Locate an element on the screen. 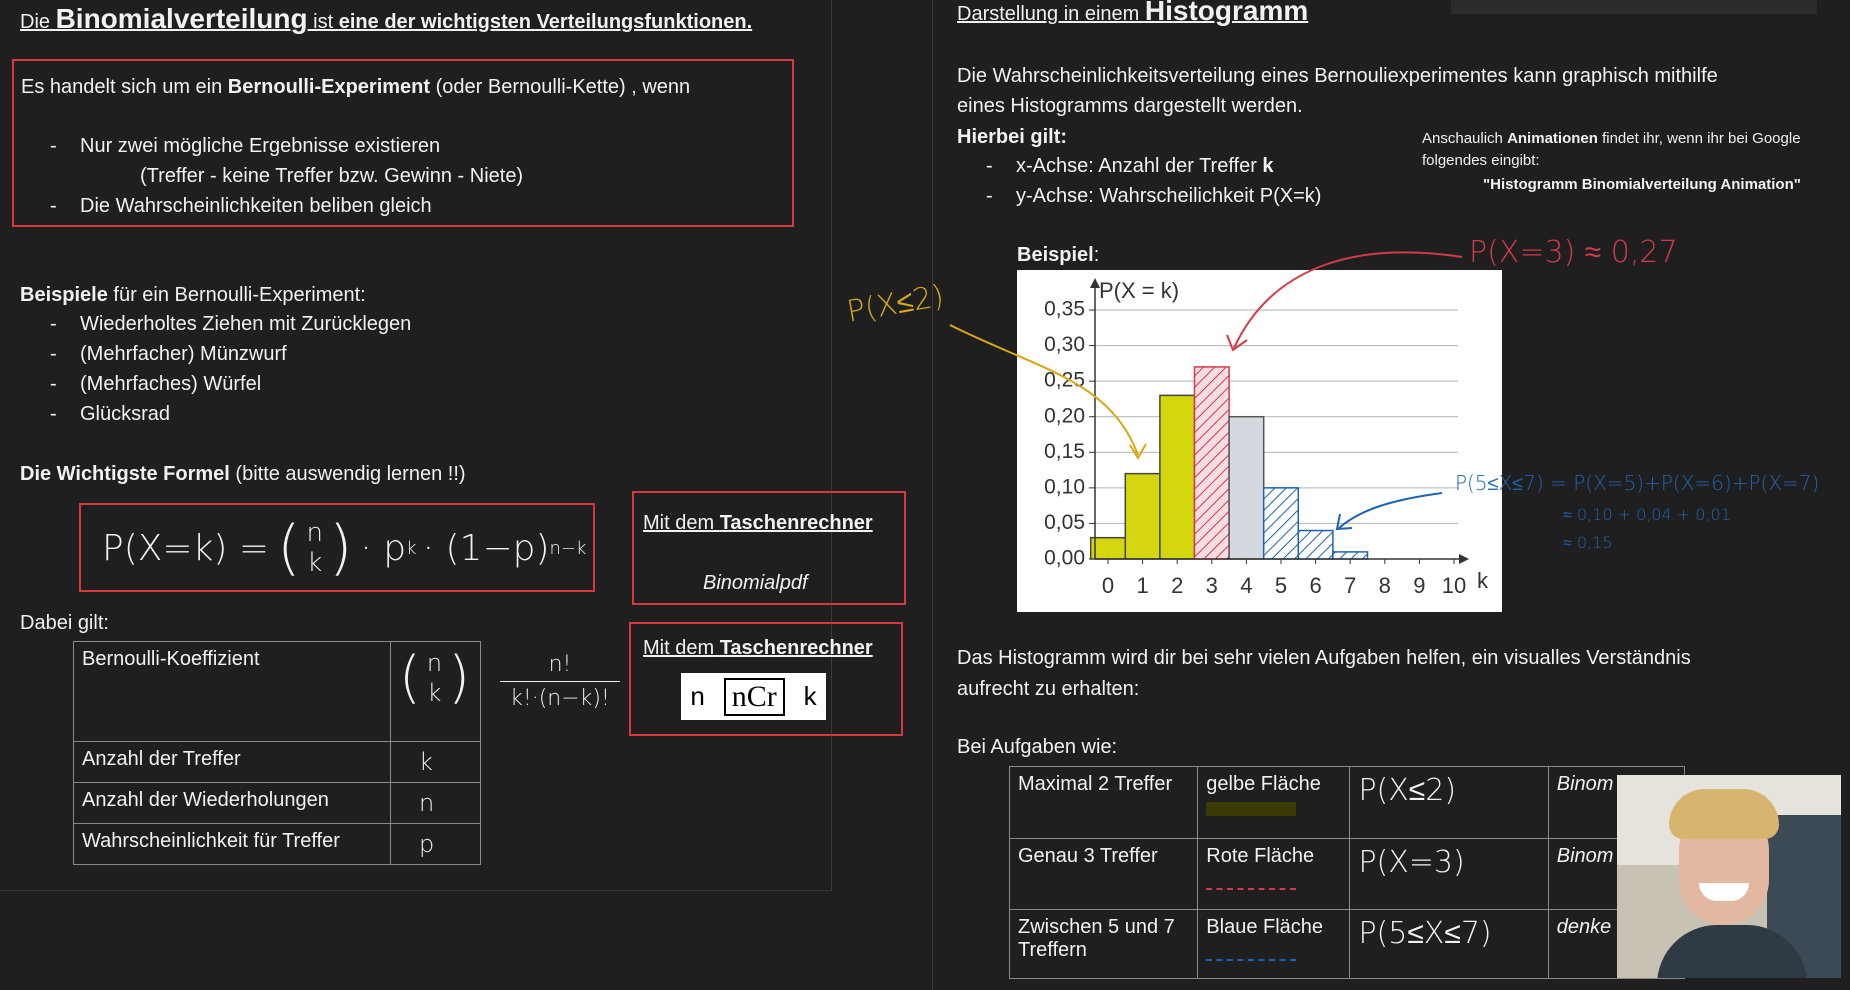 This screenshot has width=1850, height=990. webcam is located at coordinates (1729, 876).